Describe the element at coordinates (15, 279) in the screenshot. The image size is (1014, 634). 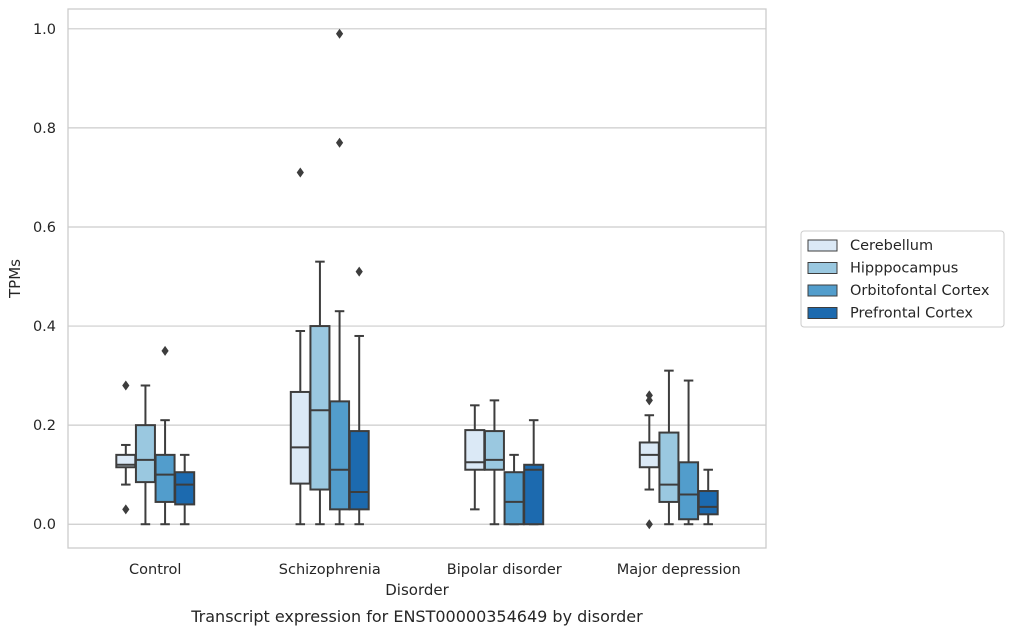
I see `y-axis-title: TPMs` at that location.